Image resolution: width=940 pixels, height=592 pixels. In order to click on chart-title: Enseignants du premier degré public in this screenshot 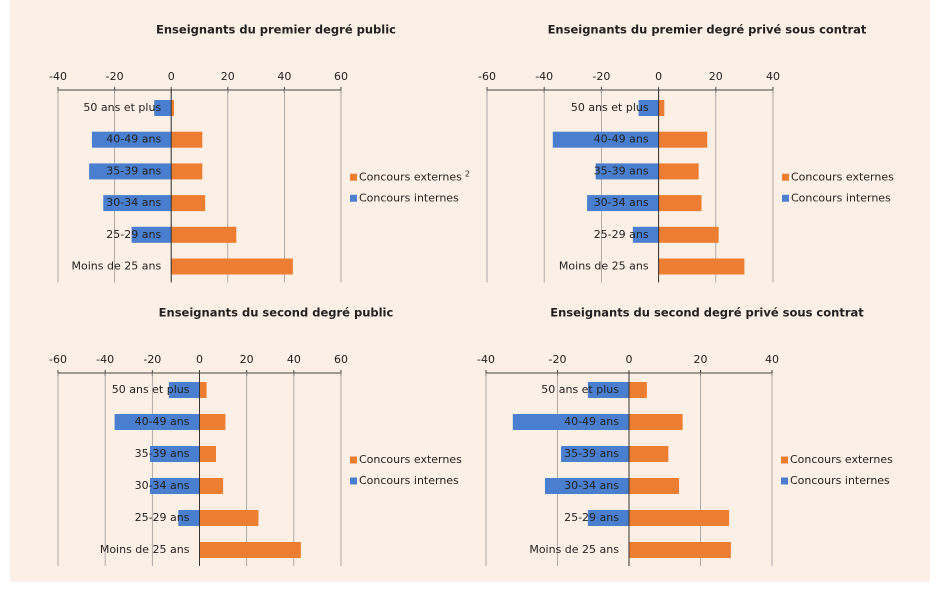, I will do `click(276, 30)`.